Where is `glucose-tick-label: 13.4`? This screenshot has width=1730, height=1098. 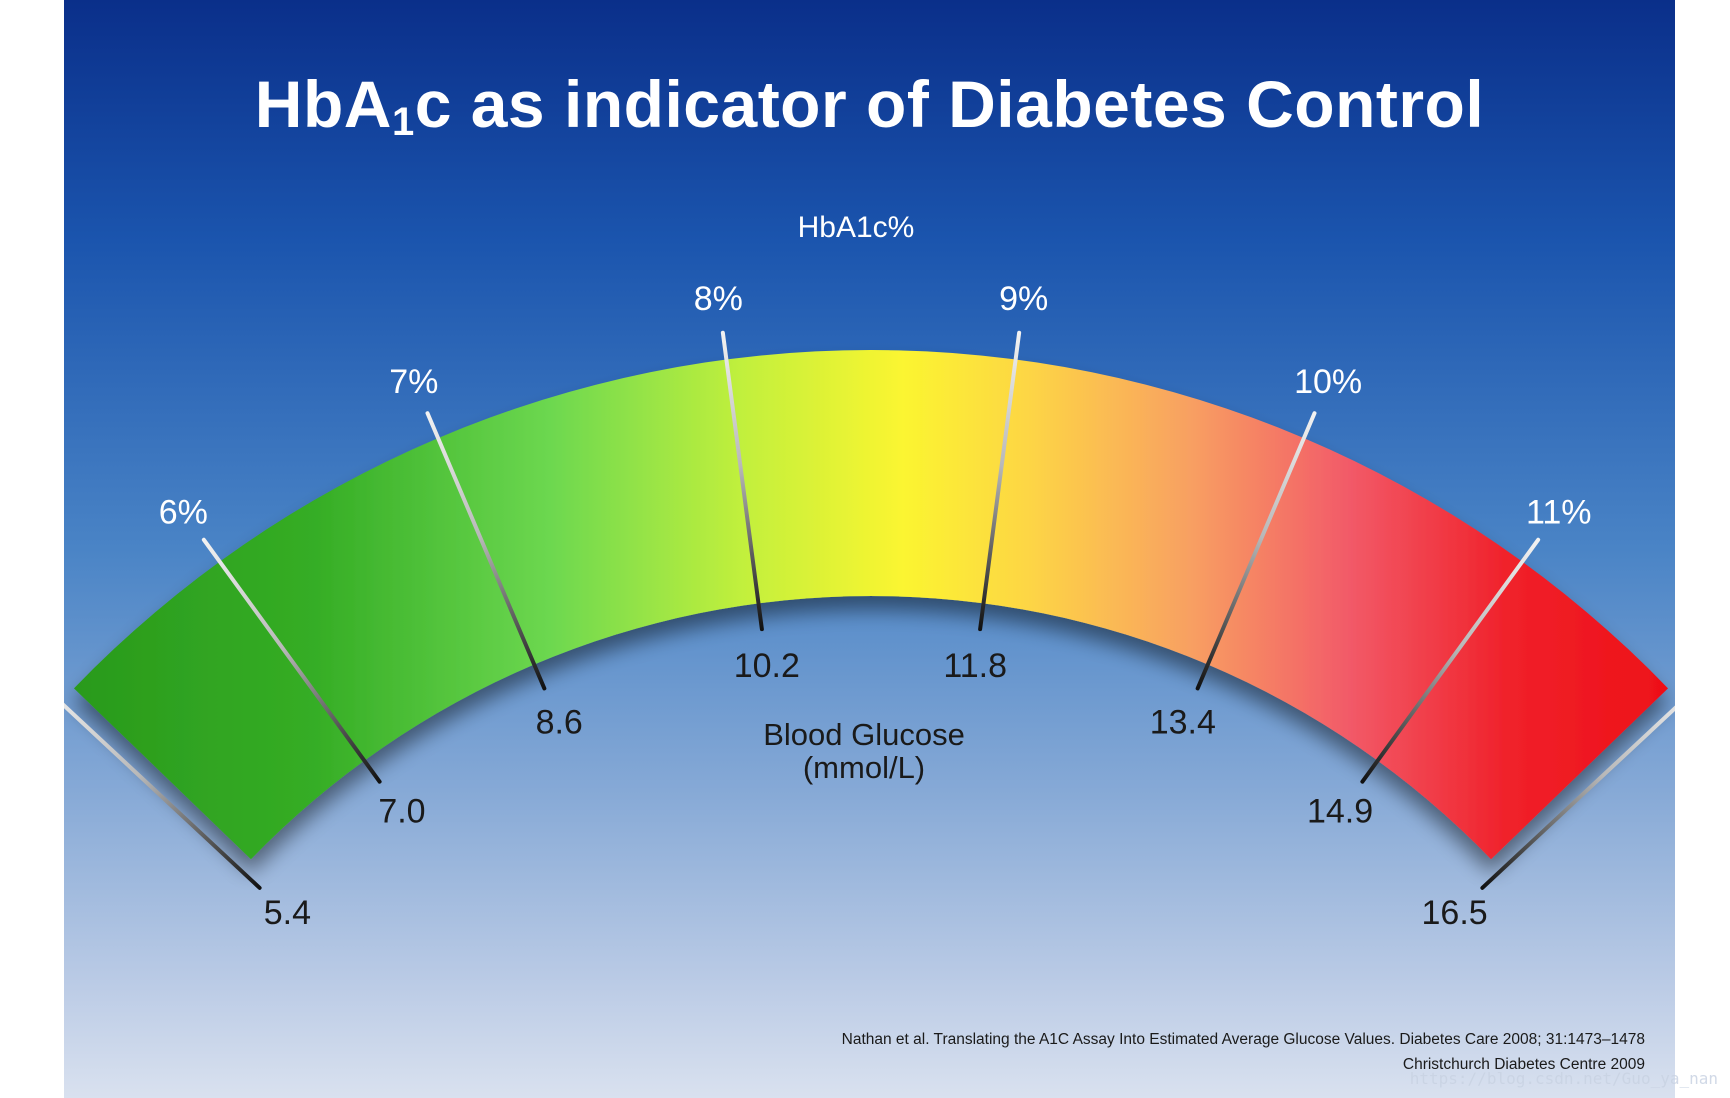
glucose-tick-label: 13.4 is located at coordinates (1183, 722).